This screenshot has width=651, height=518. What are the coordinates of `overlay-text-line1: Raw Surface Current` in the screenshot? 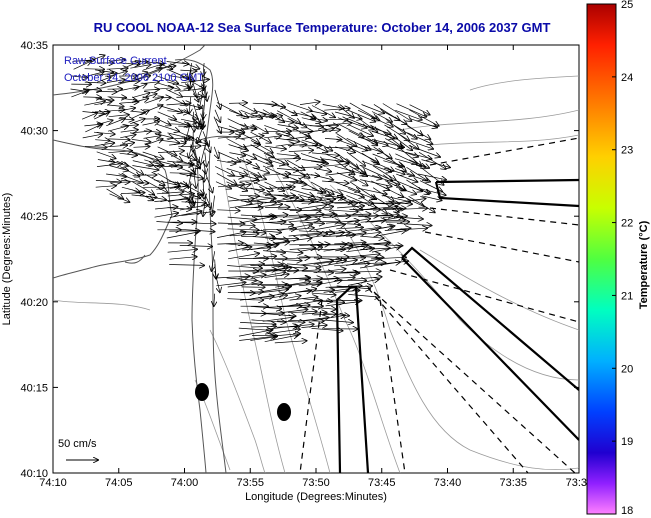 It's located at (115, 61).